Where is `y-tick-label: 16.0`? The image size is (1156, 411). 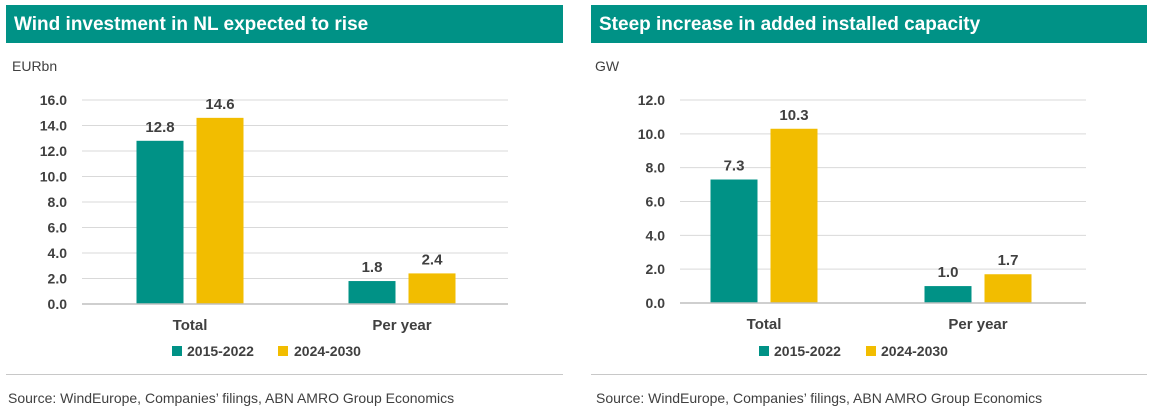 y-tick-label: 16.0 is located at coordinates (53, 100).